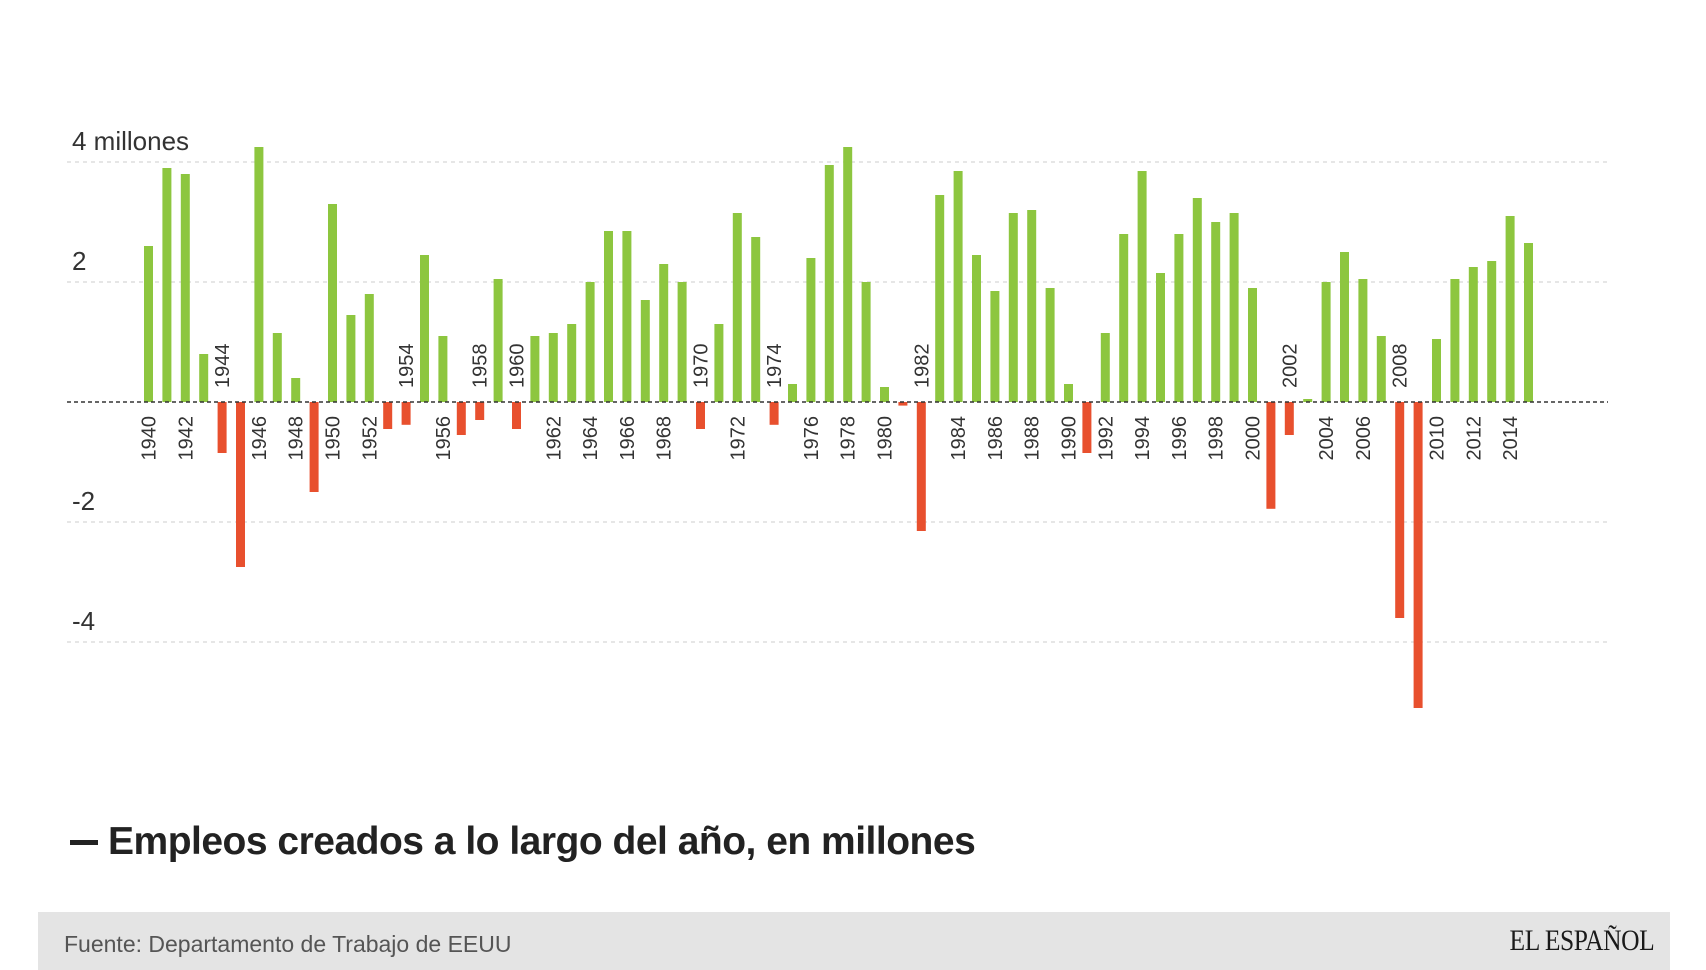 The height and width of the screenshot is (970, 1706). I want to click on bar-1959, so click(498, 340).